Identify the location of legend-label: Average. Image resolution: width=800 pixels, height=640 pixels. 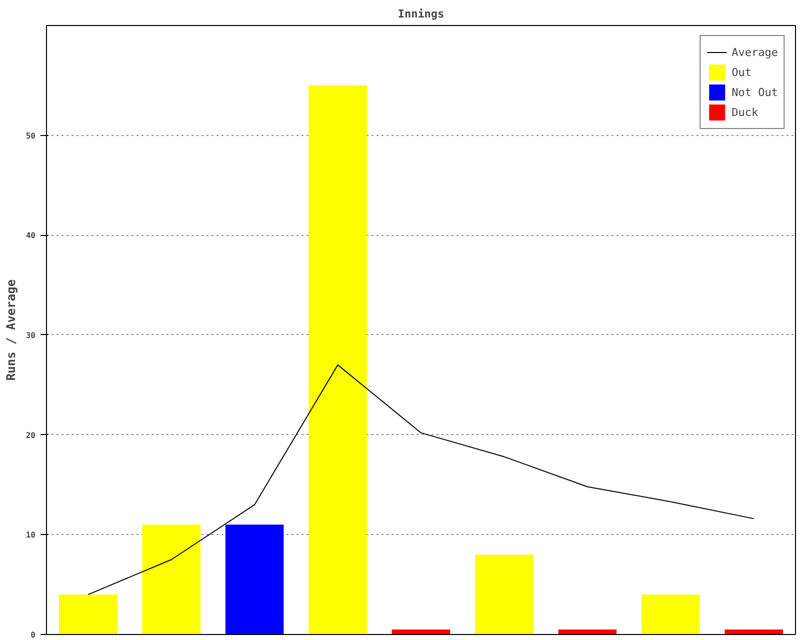
(755, 52).